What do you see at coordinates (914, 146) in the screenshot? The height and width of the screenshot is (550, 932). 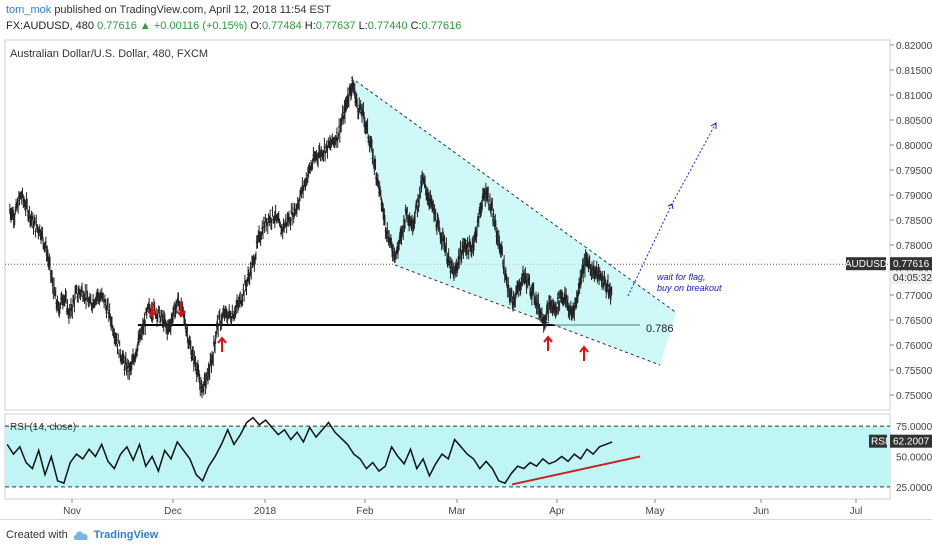 I see `y-tick-label: 0.80000` at bounding box center [914, 146].